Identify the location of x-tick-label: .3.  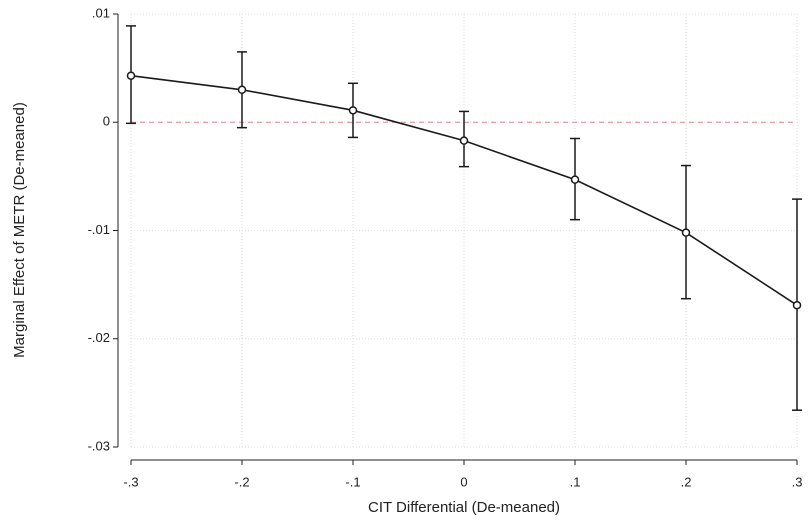
(797, 481).